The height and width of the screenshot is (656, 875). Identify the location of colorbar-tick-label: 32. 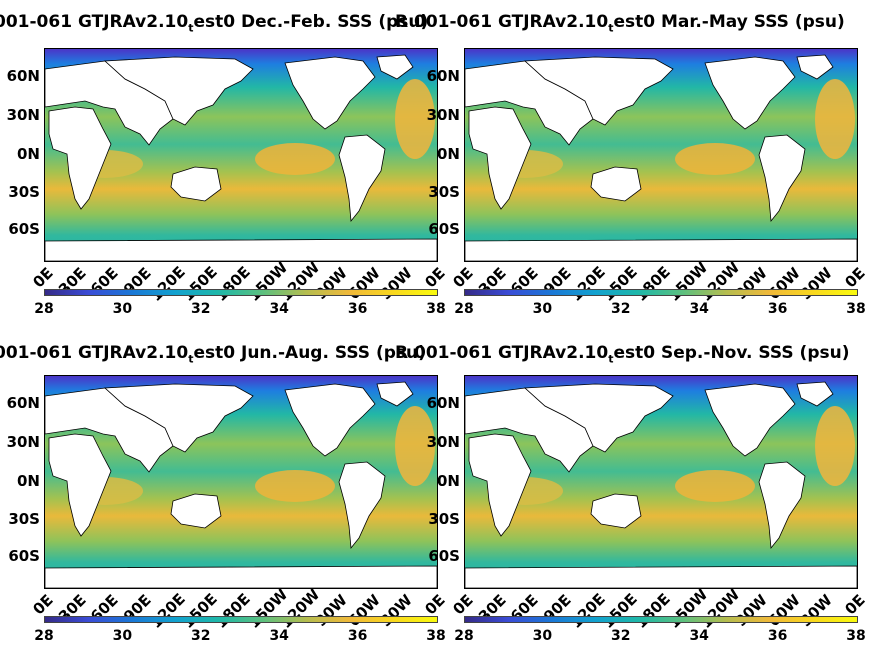
(201, 309).